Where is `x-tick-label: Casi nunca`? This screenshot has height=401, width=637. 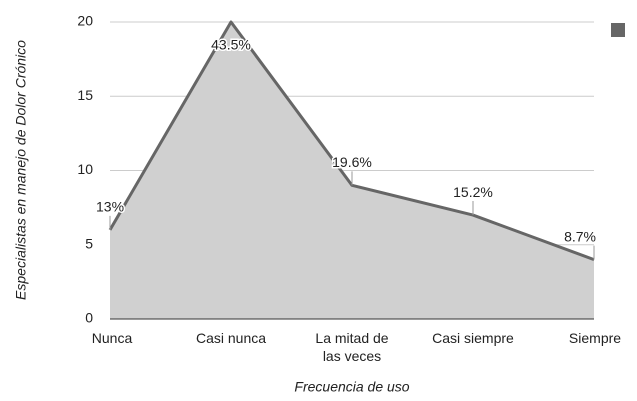
x-tick-label: Casi nunca is located at coordinates (231, 338).